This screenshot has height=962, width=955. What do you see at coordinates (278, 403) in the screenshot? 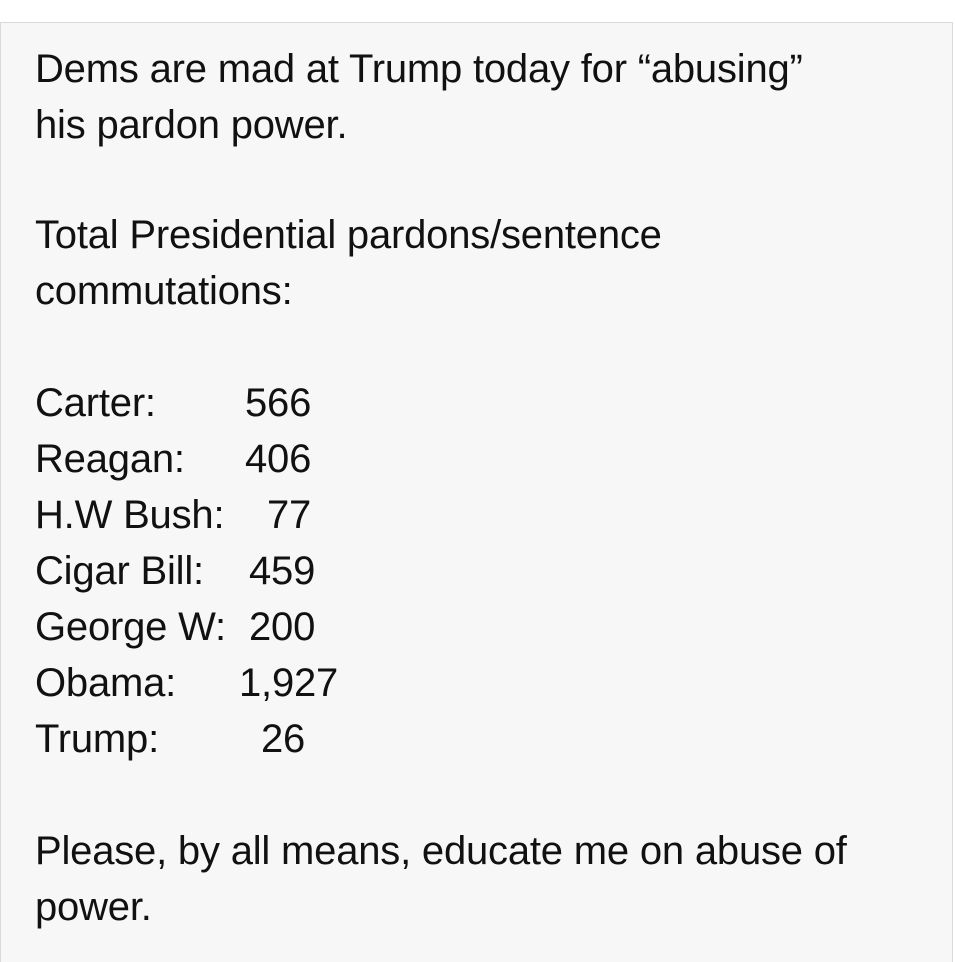
I see `pardon-count: 566` at bounding box center [278, 403].